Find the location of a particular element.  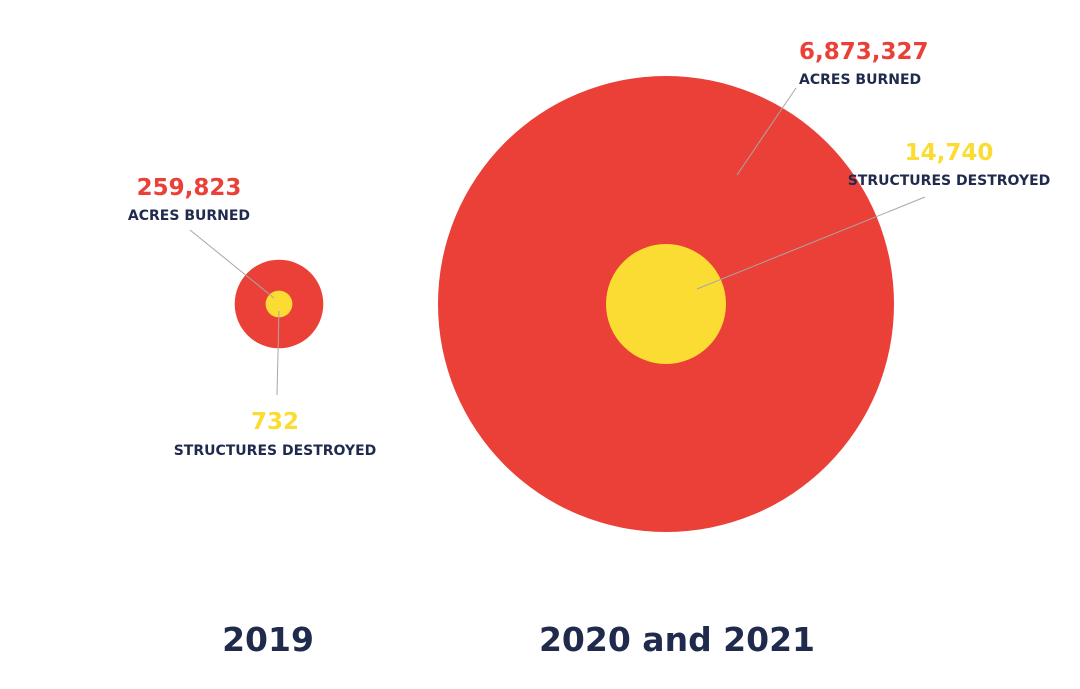

structures-destroyed-label-2019: STRUCTURES DESTROYED is located at coordinates (275, 451).